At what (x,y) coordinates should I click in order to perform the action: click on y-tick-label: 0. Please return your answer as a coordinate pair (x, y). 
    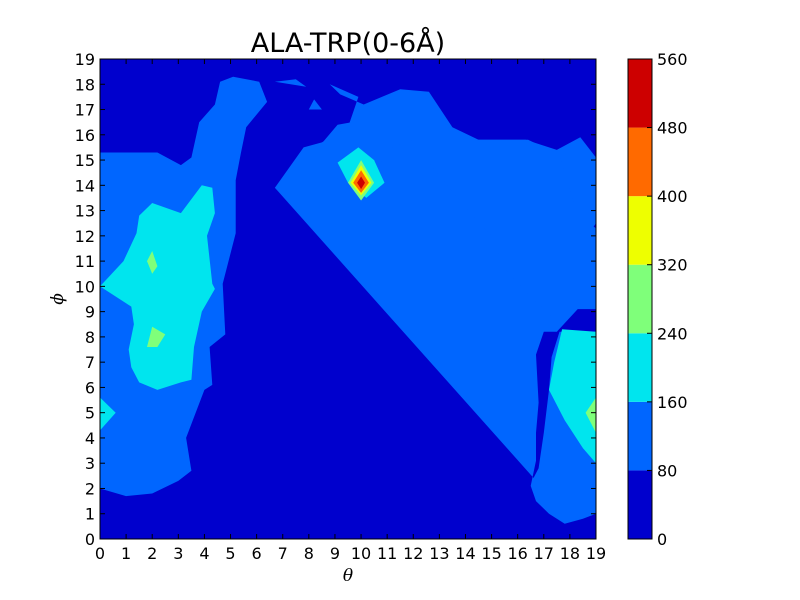
    Looking at the image, I should click on (90, 539).